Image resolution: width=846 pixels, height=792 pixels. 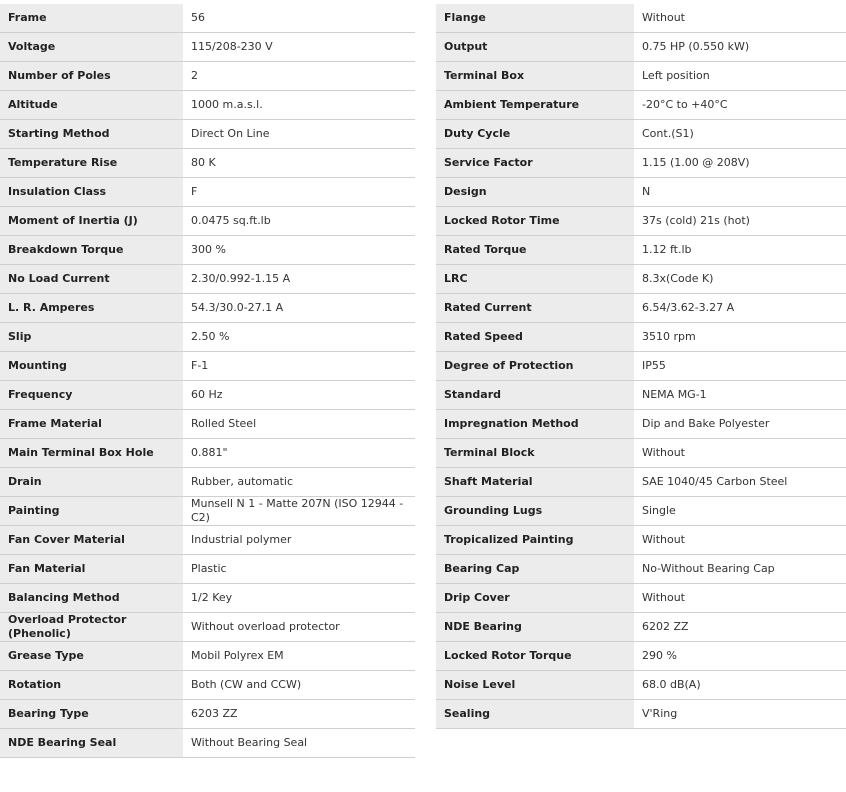 What do you see at coordinates (740, 482) in the screenshot?
I see `spec-value: SAE 1040/45 Carbon Steel` at bounding box center [740, 482].